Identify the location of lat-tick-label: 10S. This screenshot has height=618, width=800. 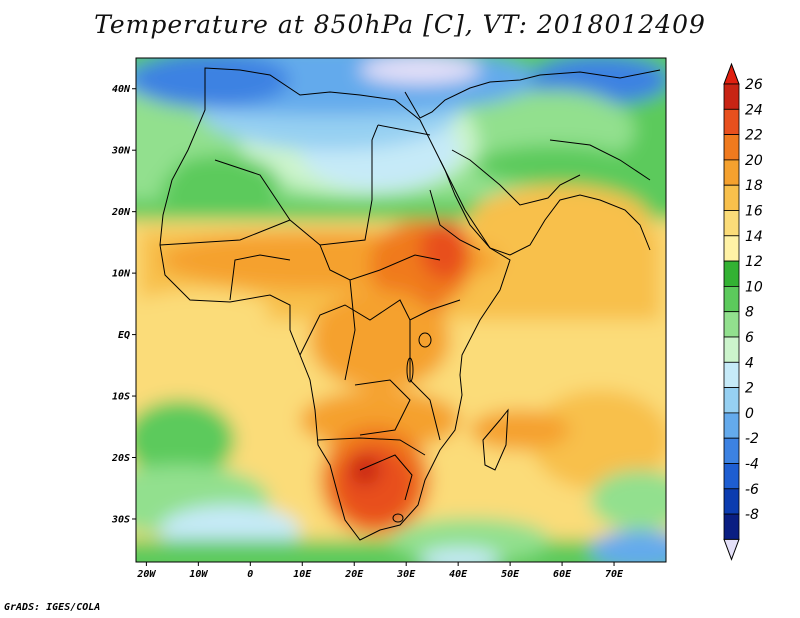
(121, 397).